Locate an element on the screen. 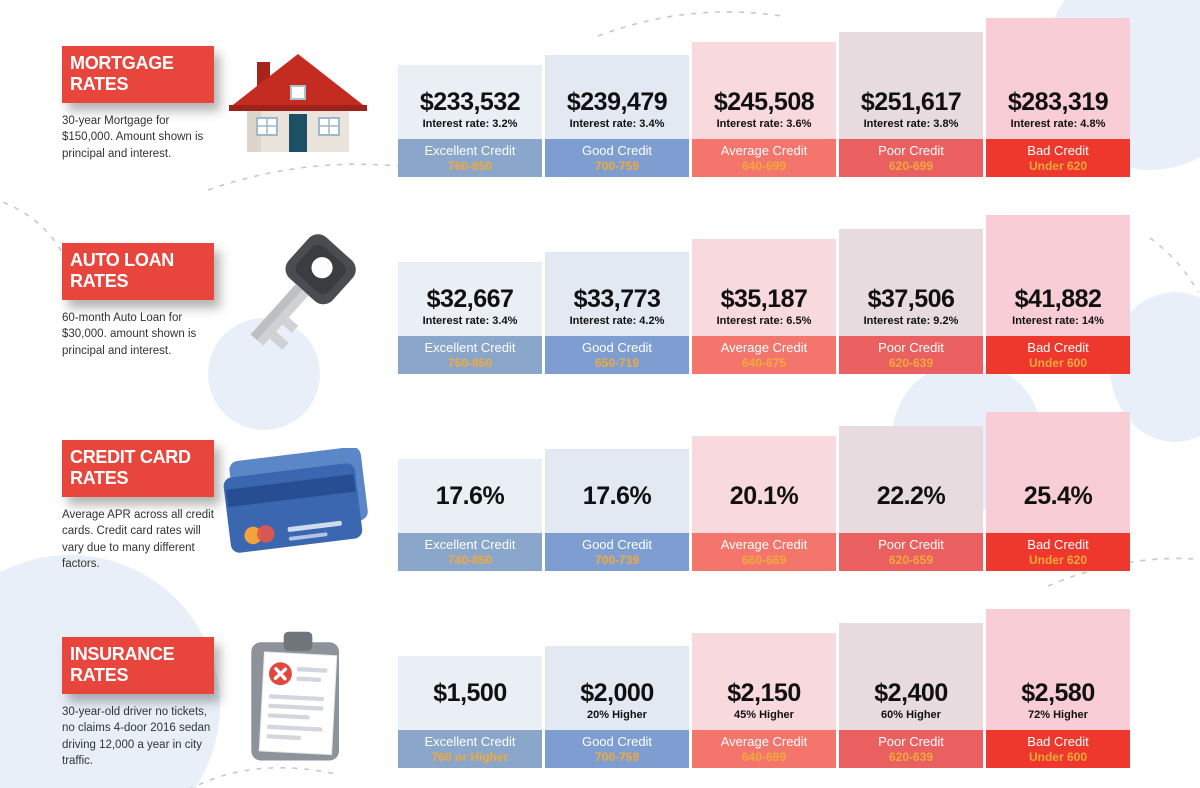  tier-range: 740-850 is located at coordinates (470, 560).